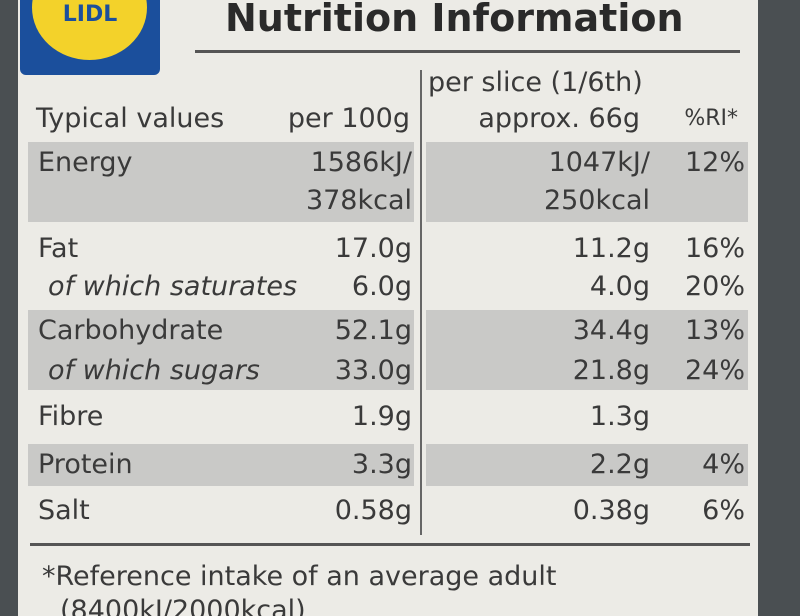 The height and width of the screenshot is (616, 800). I want to click on table-cell: 12%, so click(714, 162).